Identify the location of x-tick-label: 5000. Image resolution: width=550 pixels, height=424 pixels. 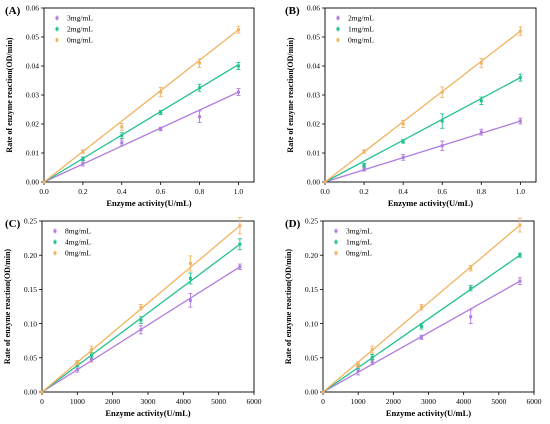
(218, 401).